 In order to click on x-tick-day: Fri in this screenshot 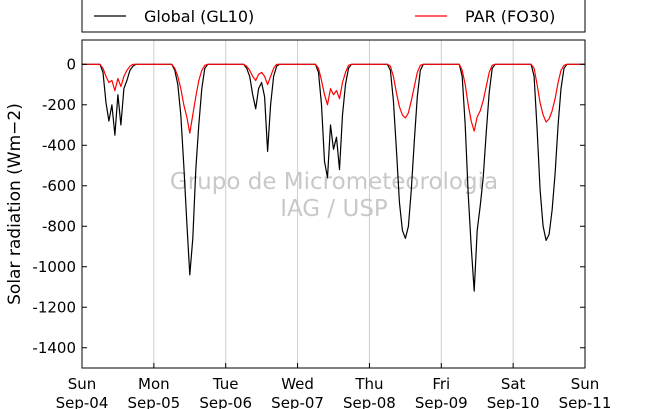, I will do `click(441, 384)`.